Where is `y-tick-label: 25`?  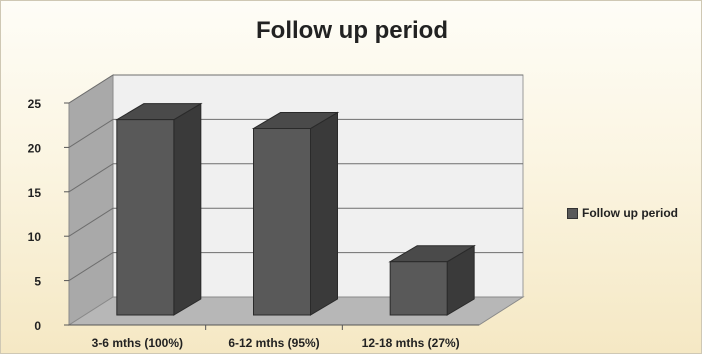 y-tick-label: 25 is located at coordinates (35, 104).